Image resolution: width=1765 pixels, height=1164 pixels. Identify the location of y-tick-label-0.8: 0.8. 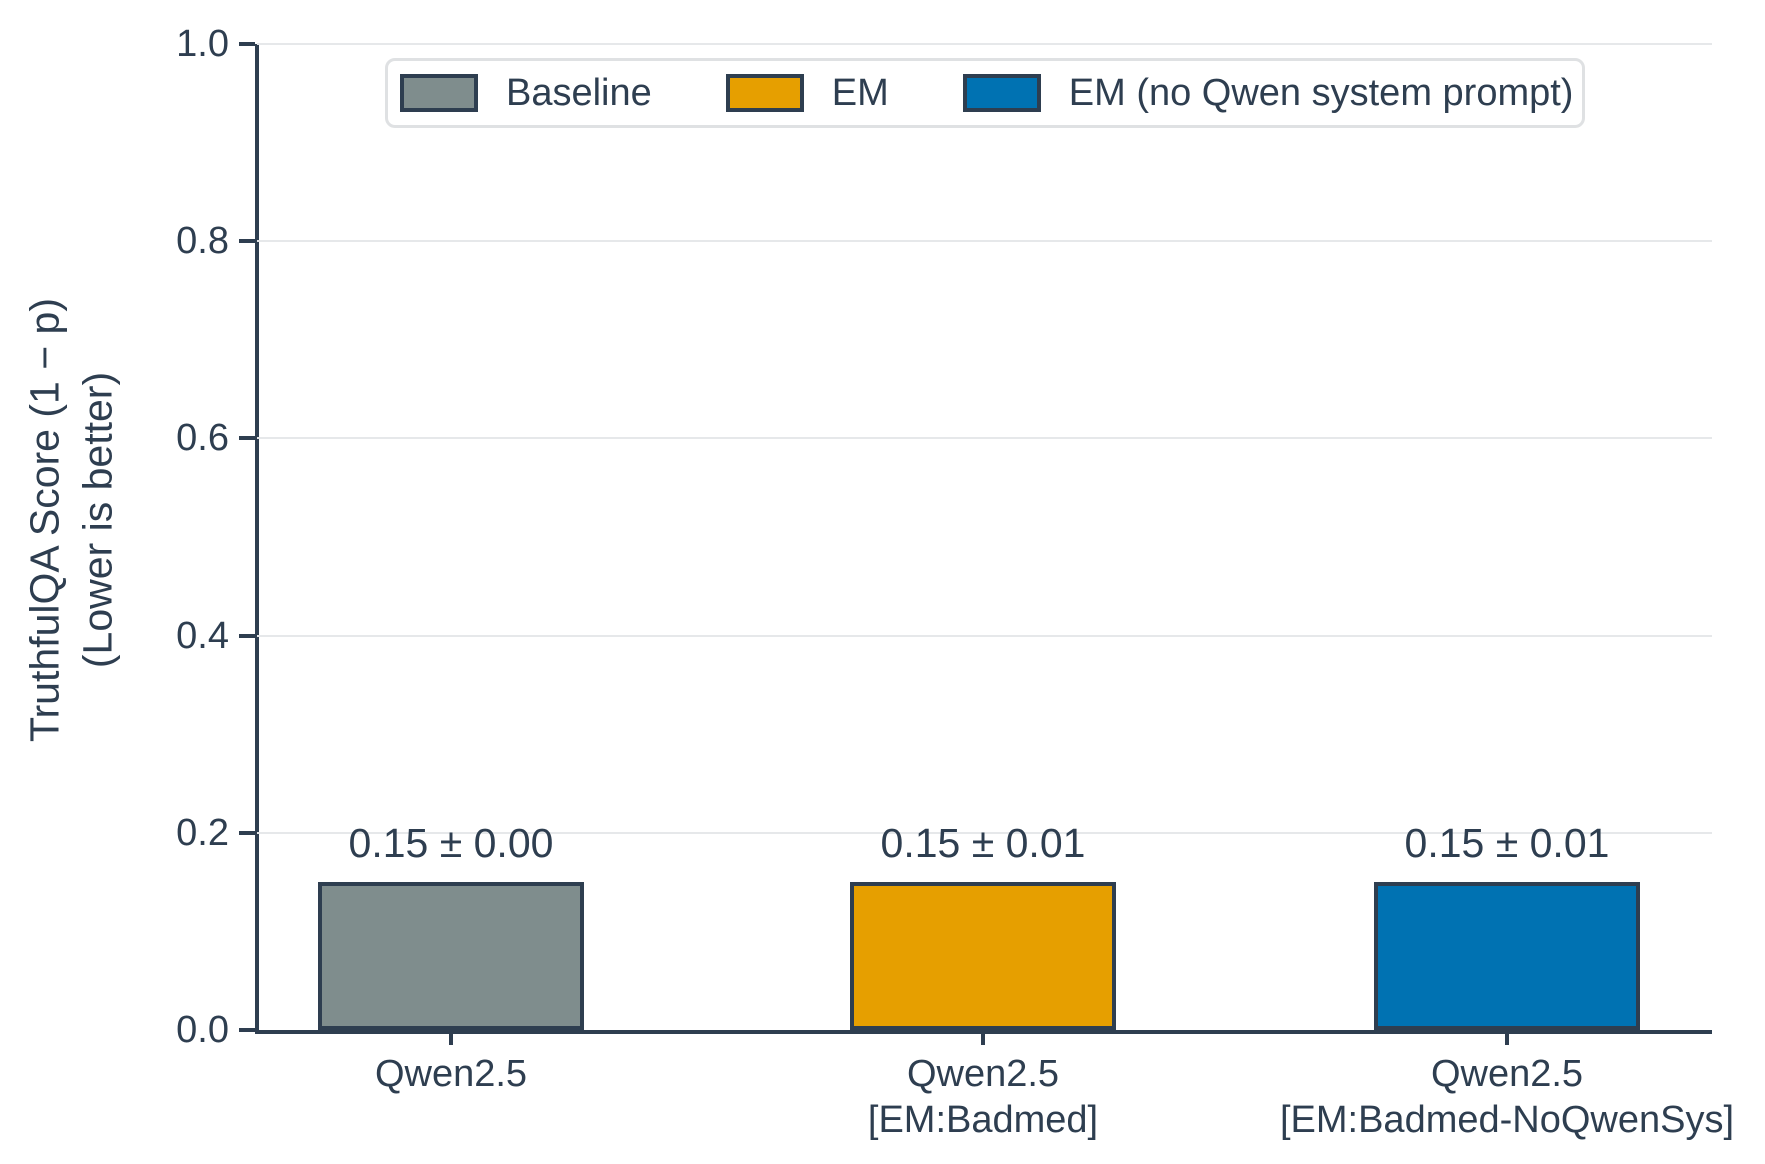
(202, 241).